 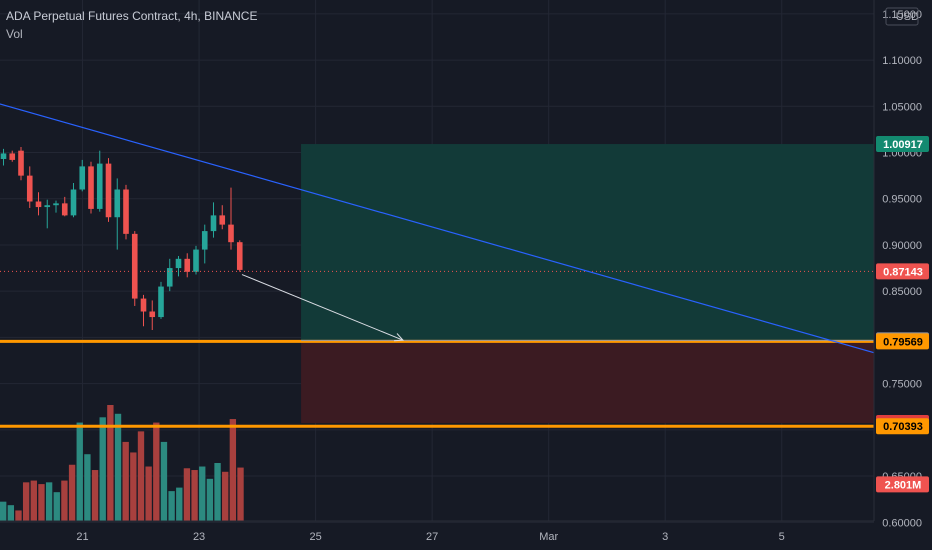 I want to click on volume-indicator-label: Vol, so click(x=14, y=34).